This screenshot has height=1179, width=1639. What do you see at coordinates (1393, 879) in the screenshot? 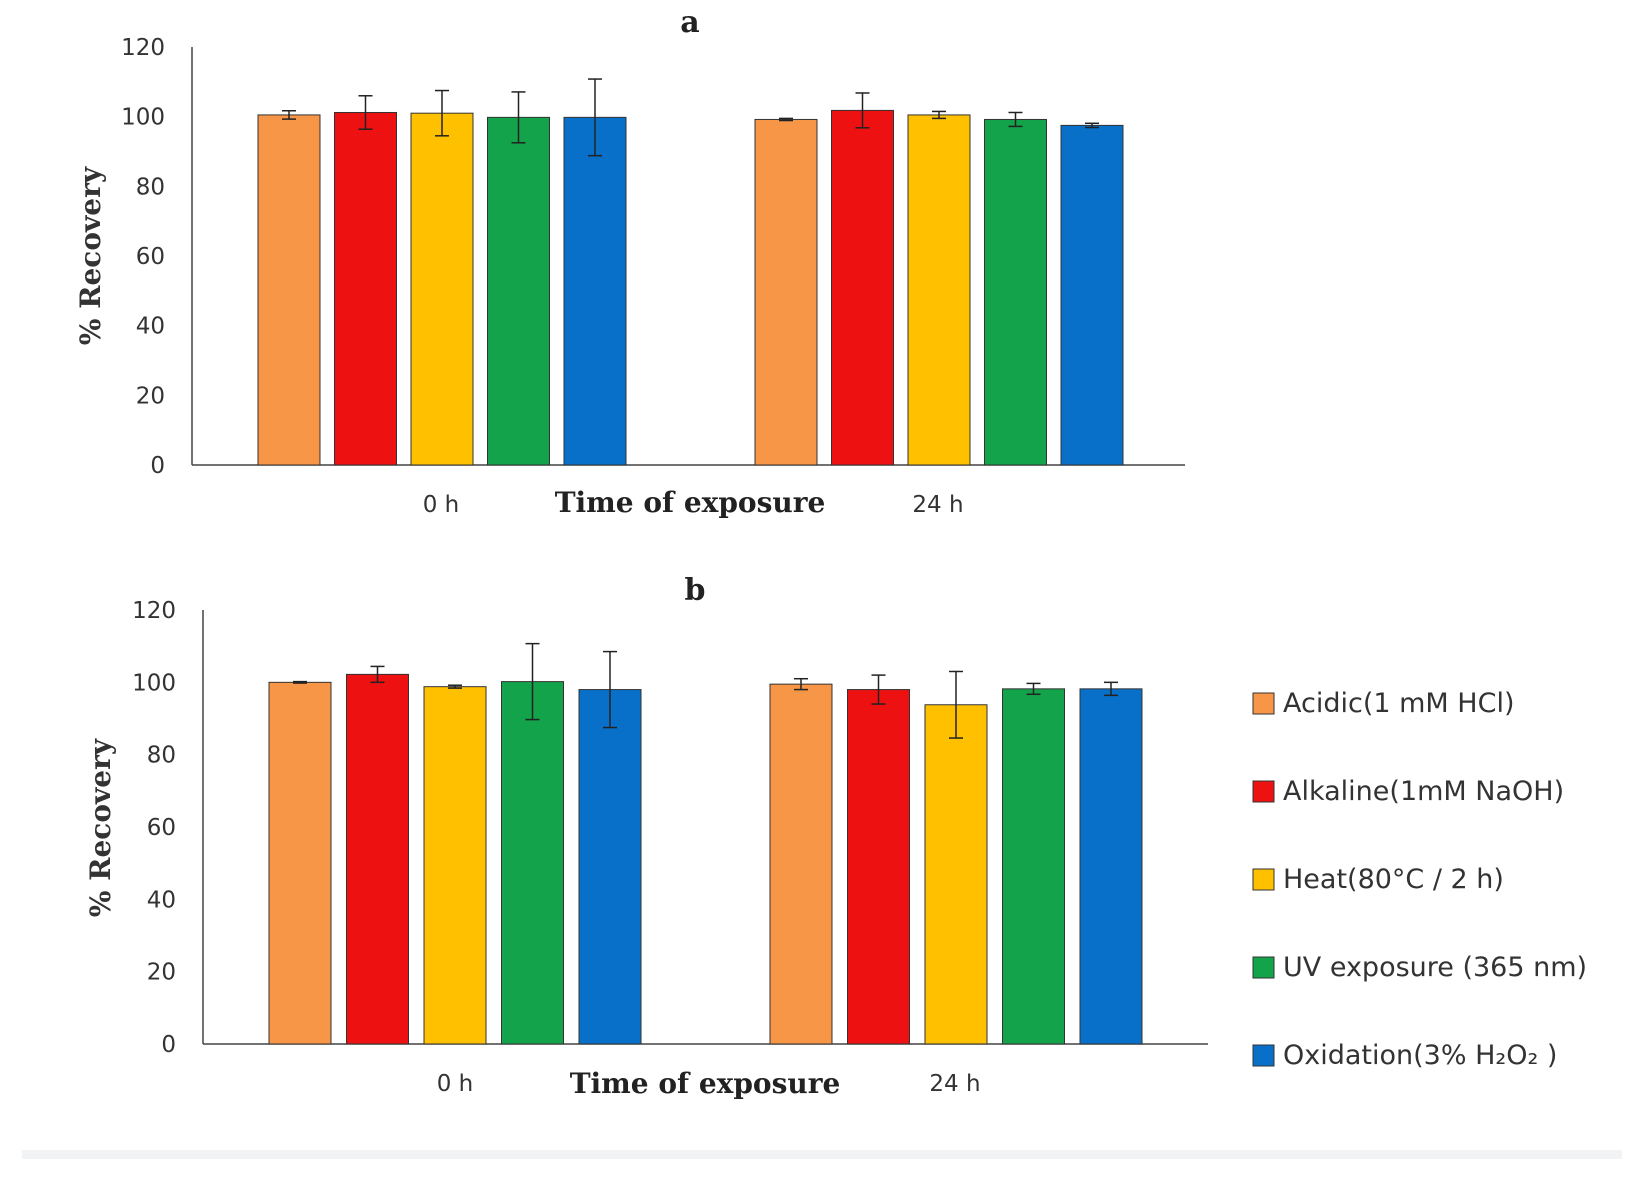
I see `legend-label: Heat(80°C / 2 h)` at bounding box center [1393, 879].